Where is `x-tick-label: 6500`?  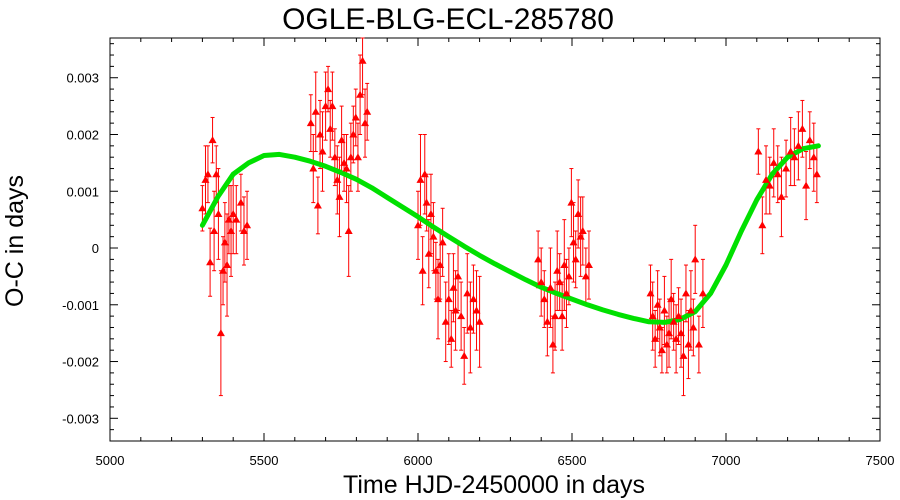 x-tick-label: 6500 is located at coordinates (572, 460).